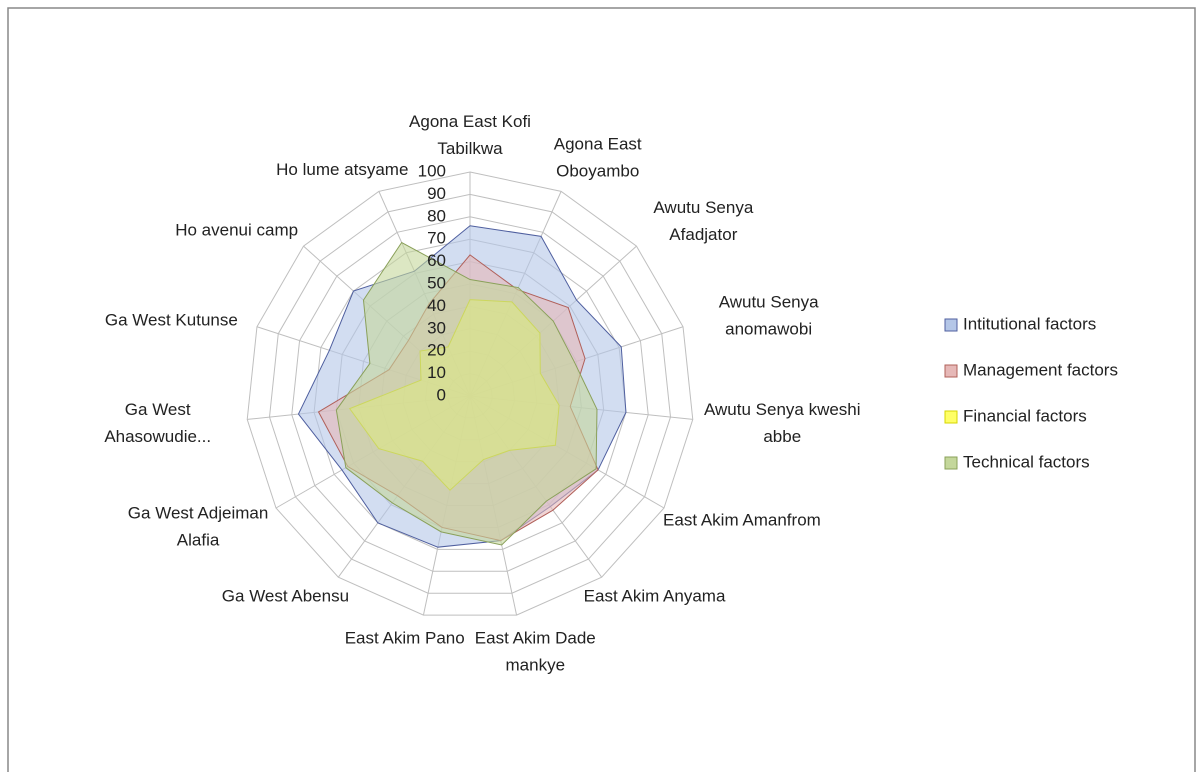 The height and width of the screenshot is (772, 1203). I want to click on category-label: Ho avenui camp, so click(237, 230).